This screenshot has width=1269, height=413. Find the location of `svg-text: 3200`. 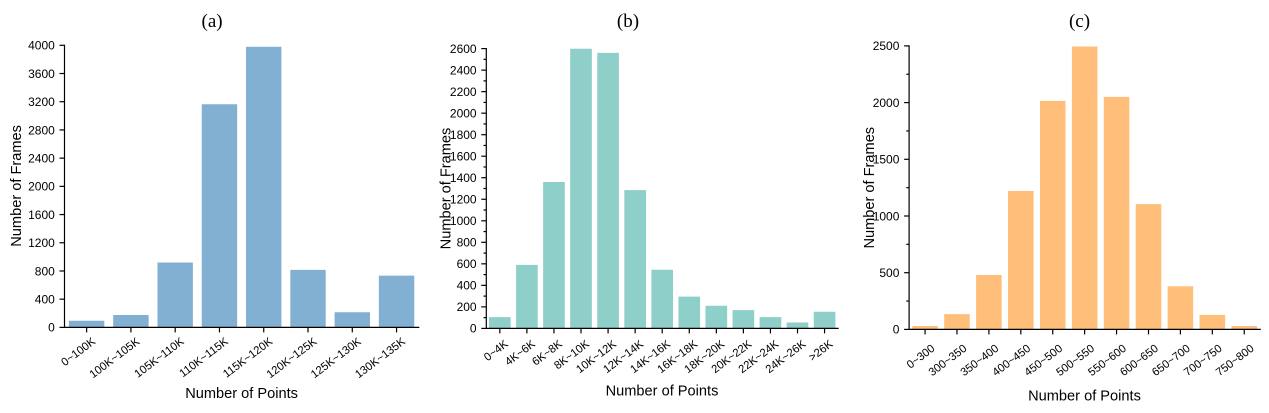

svg-text: 3200 is located at coordinates (41, 102).